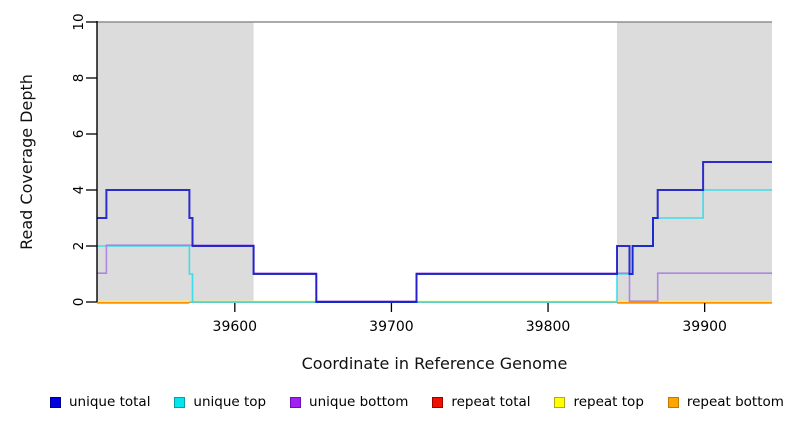 The height and width of the screenshot is (432, 792). I want to click on y-tick-label: 6, so click(79, 134).